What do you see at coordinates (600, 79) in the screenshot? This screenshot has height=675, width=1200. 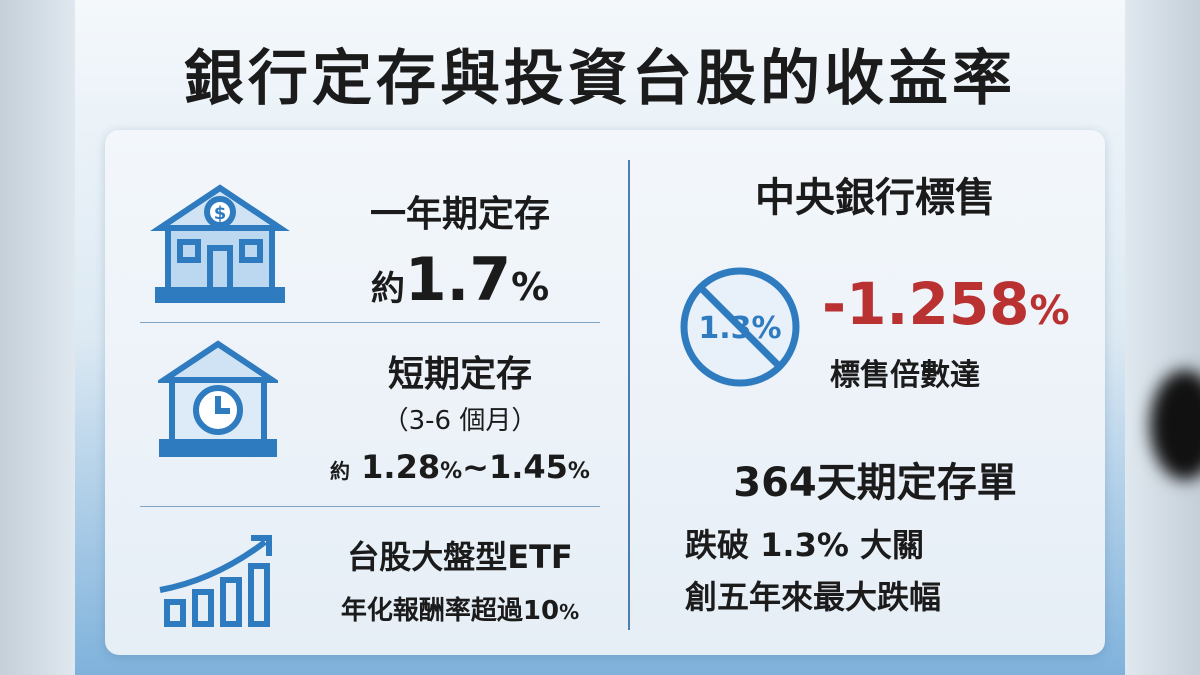 I see `title: 銀行定存與投資台股的收益率` at bounding box center [600, 79].